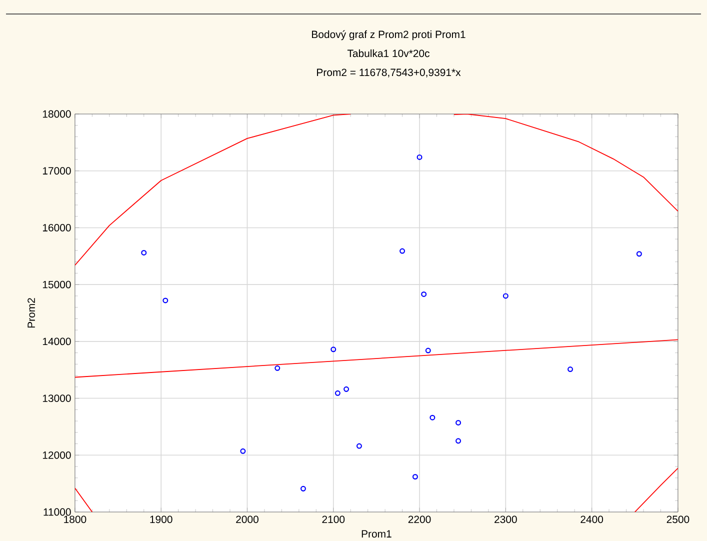 The width and height of the screenshot is (707, 541). What do you see at coordinates (388, 53) in the screenshot?
I see `chart-subtitle: Tabulka1 10v*20c` at bounding box center [388, 53].